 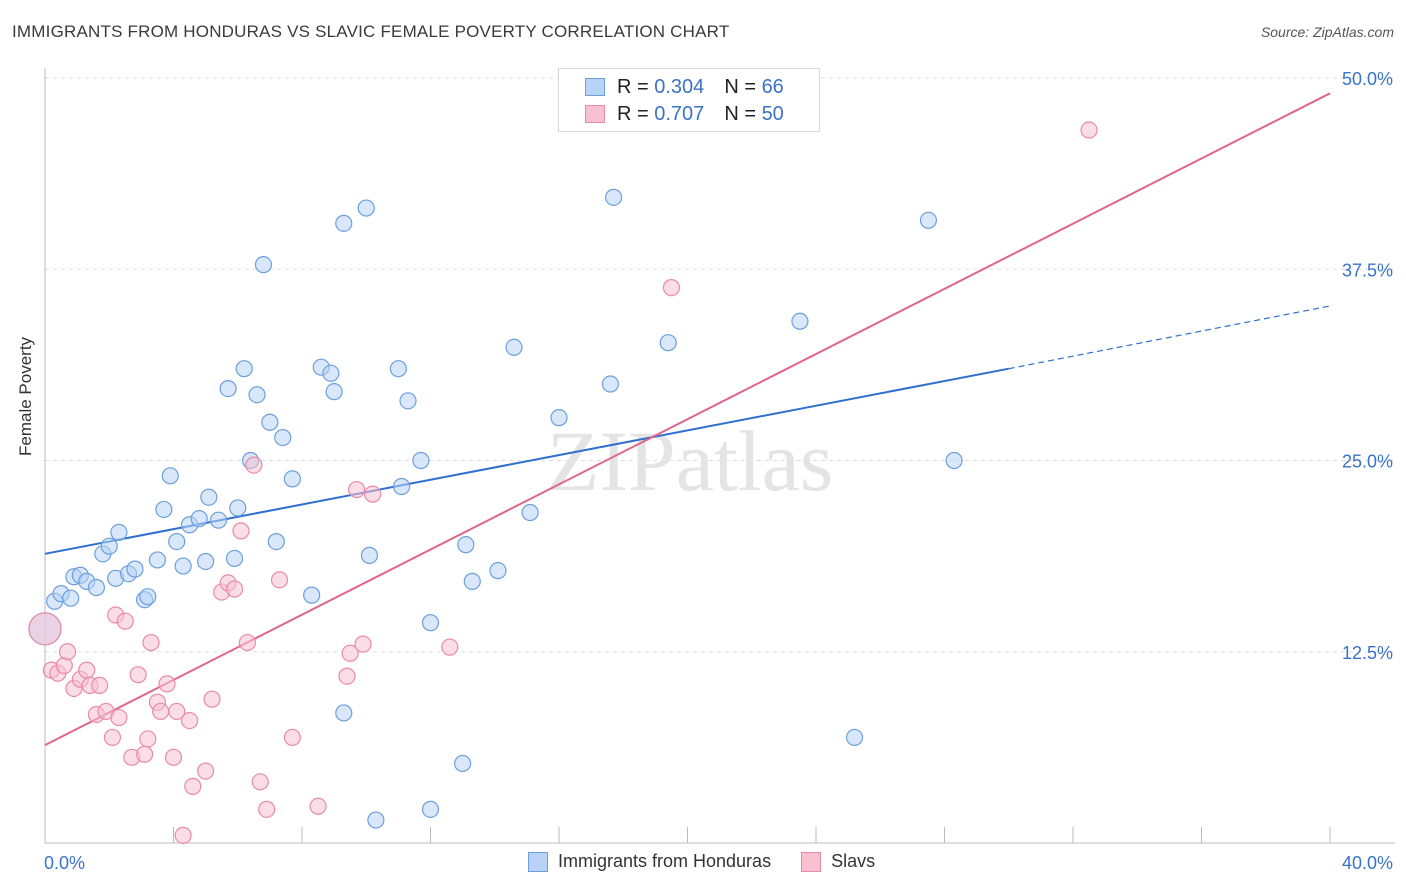 What do you see at coordinates (1327, 32) in the screenshot?
I see `source-label: Source: ZipAtlas.com` at bounding box center [1327, 32].